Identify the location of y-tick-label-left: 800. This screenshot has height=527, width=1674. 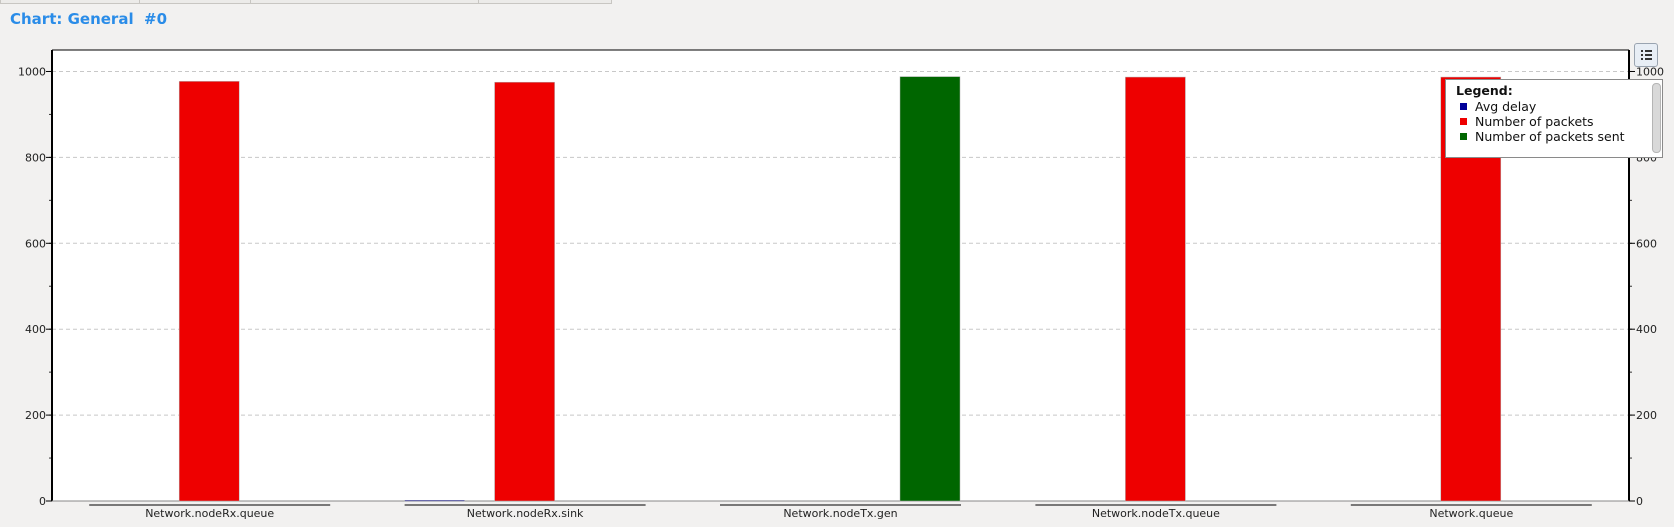
(35, 157).